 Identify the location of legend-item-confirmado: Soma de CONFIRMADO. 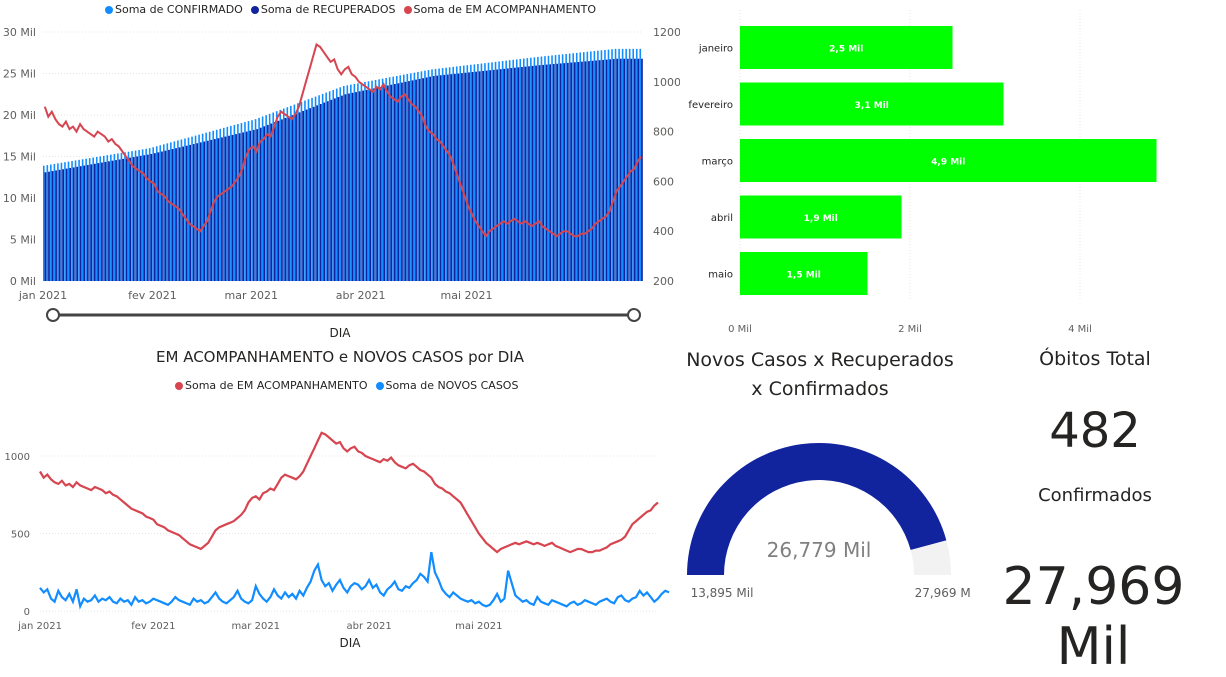
(174, 9).